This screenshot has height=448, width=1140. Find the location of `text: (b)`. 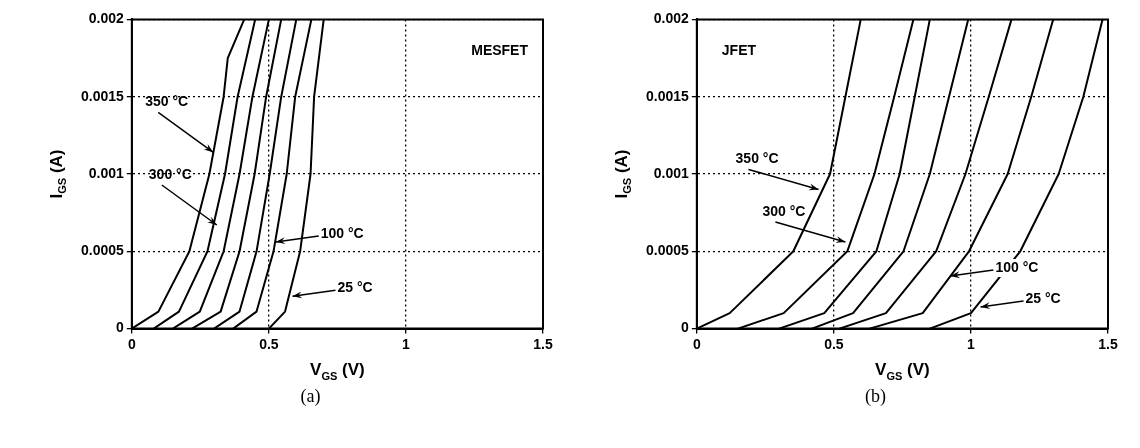

text: (b) is located at coordinates (875, 396).